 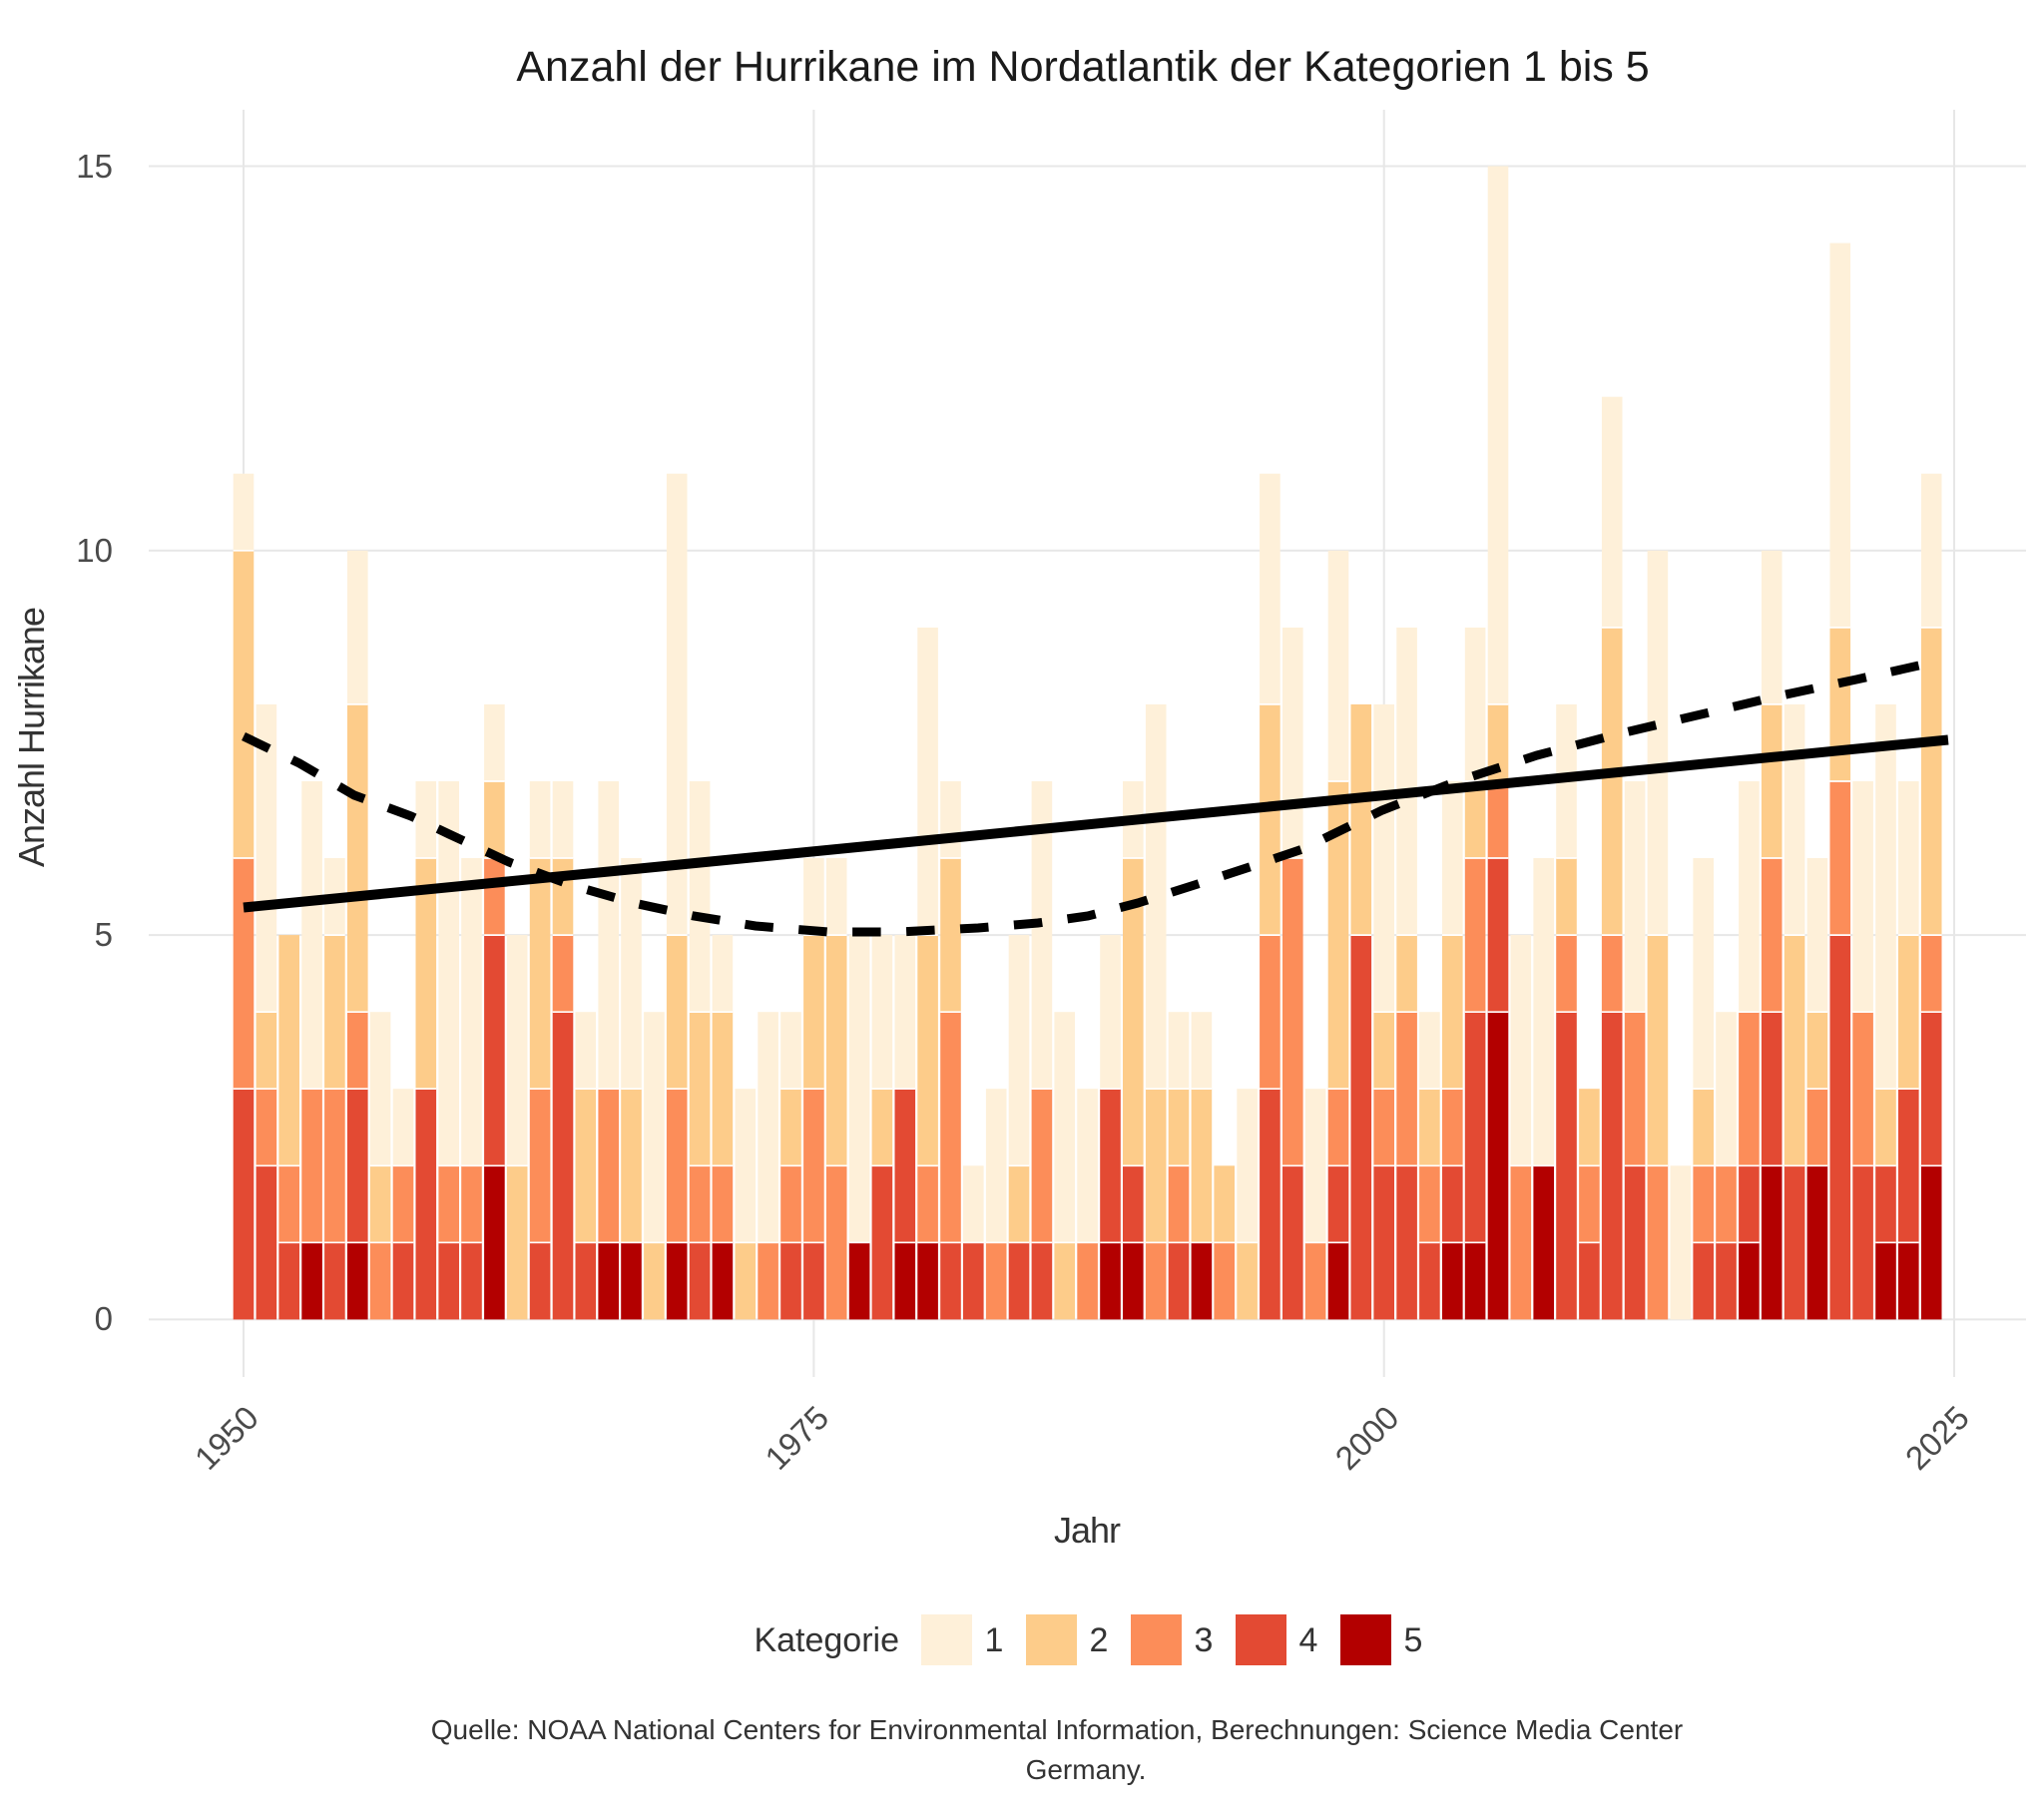 I want to click on svg-text: Germany., so click(x=1086, y=1769).